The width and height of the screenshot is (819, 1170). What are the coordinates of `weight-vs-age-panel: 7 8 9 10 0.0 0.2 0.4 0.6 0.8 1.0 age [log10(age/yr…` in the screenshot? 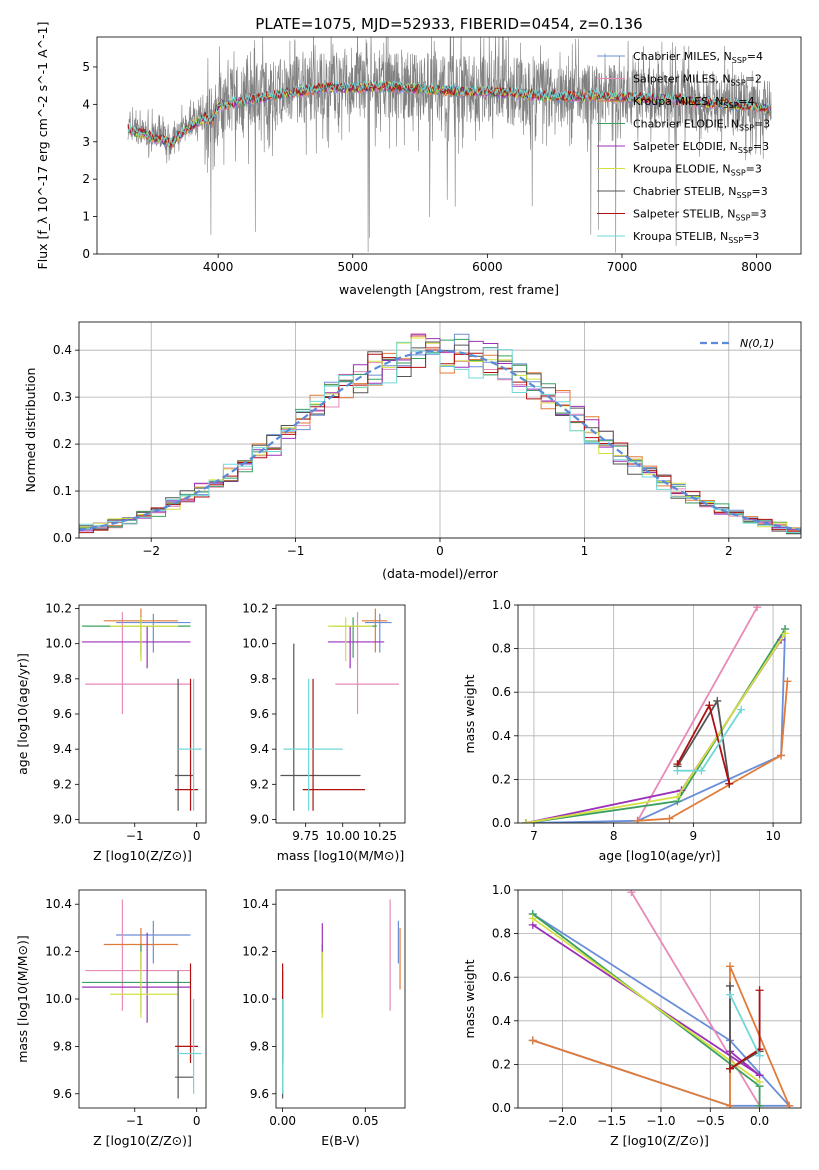 It's located at (632, 730).